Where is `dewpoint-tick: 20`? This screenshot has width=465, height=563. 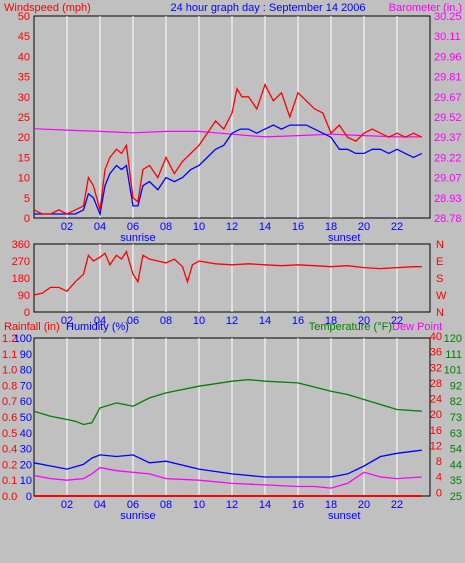
dewpoint-tick: 20 is located at coordinates (436, 415).